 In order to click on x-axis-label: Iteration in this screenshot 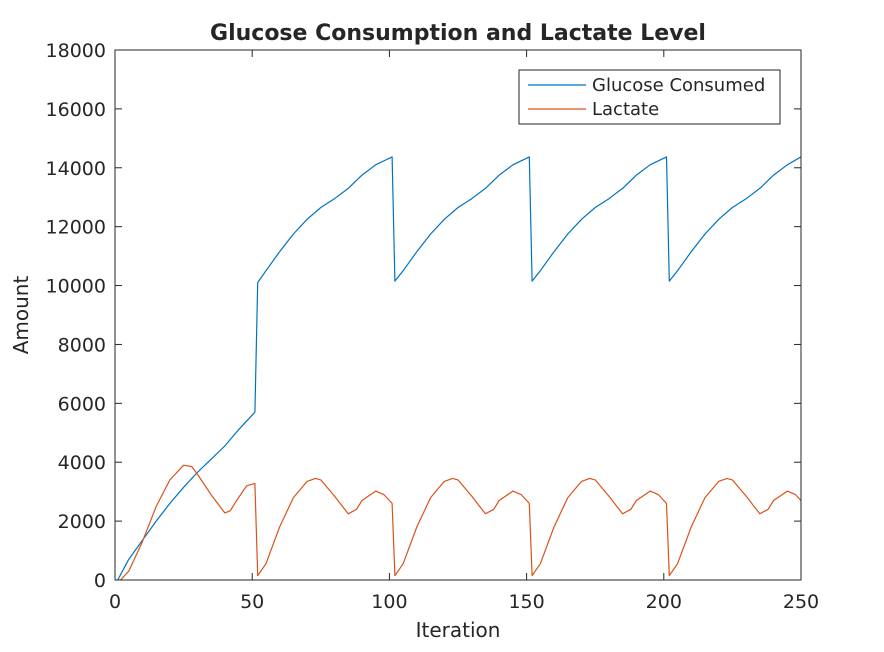, I will do `click(458, 630)`.